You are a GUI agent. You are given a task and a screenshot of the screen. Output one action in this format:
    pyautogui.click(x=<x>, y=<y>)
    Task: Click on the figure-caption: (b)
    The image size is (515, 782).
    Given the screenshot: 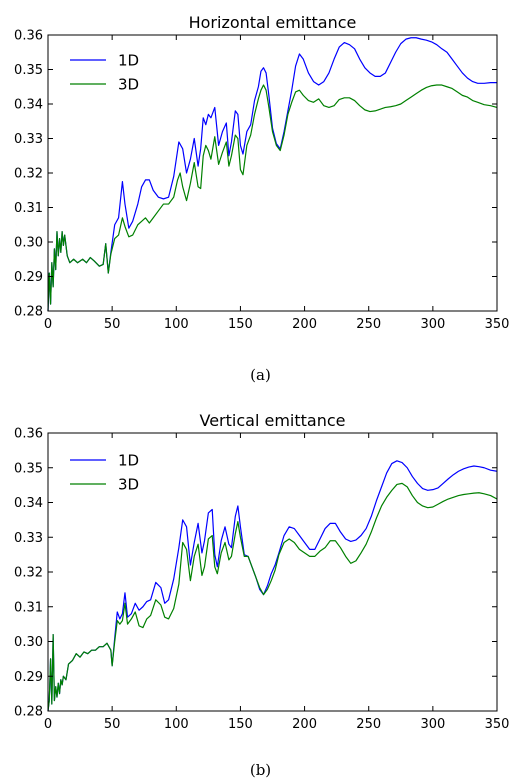 What is the action you would take?
    pyautogui.click(x=260, y=770)
    